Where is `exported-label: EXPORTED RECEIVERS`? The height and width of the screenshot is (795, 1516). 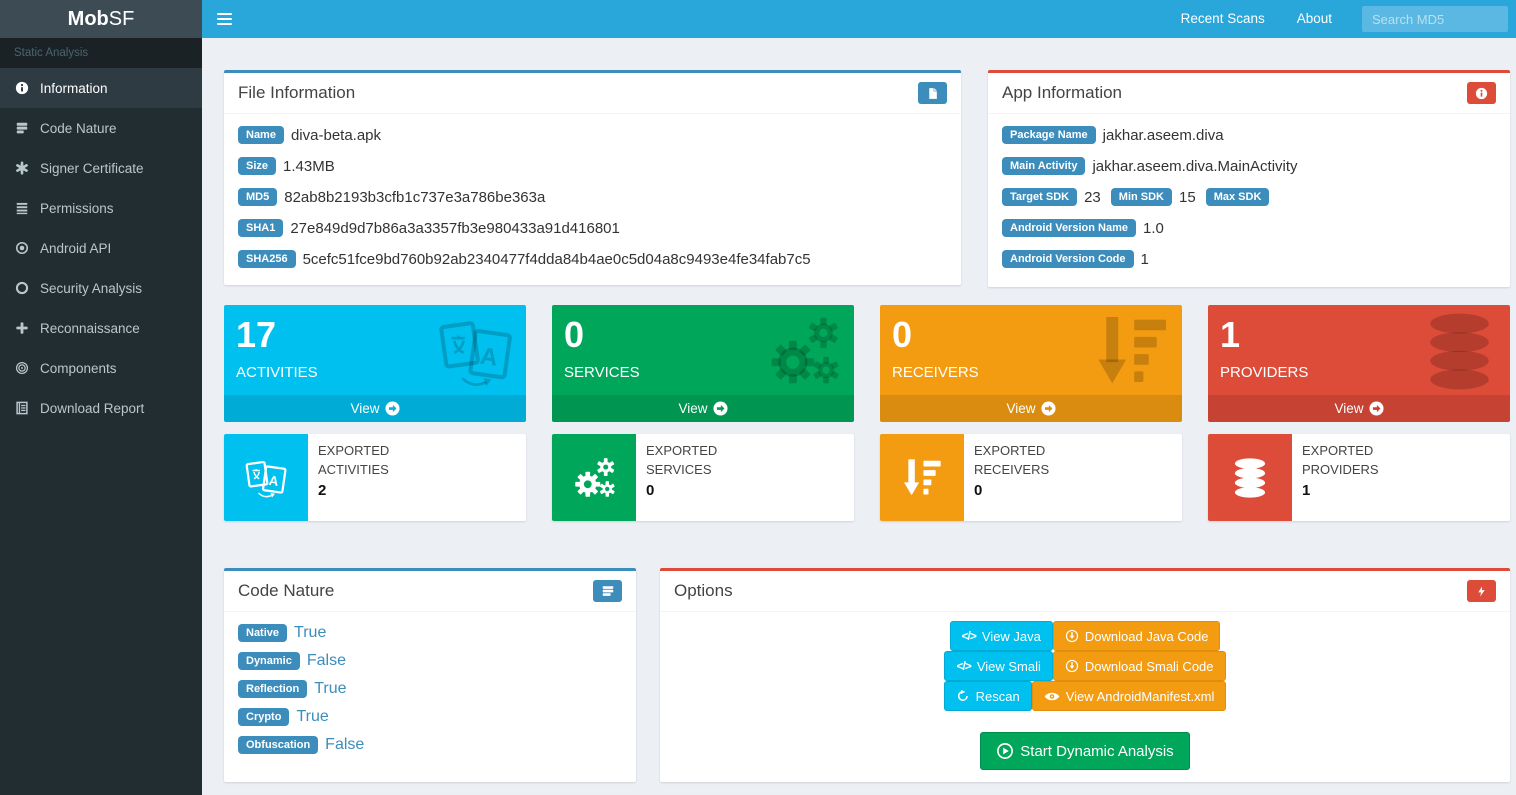
exported-label: EXPORTED RECEIVERS is located at coordinates (1012, 460).